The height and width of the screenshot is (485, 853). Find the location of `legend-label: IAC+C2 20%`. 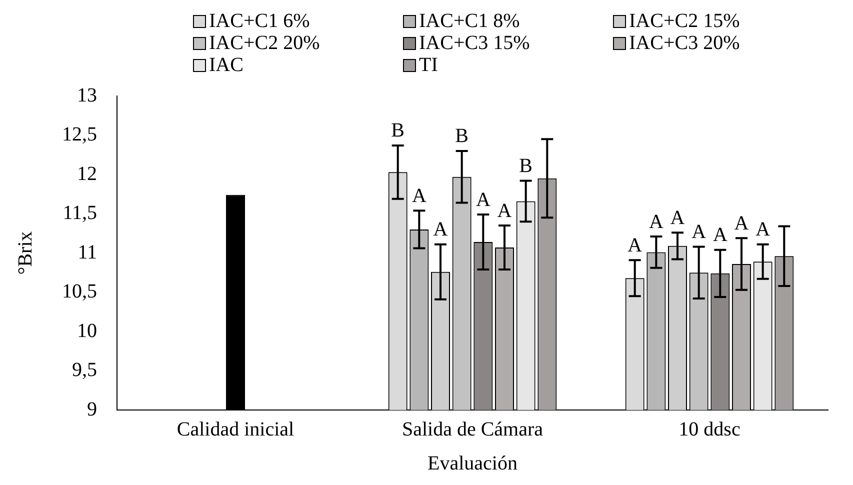

legend-label: IAC+C2 20% is located at coordinates (264, 43).